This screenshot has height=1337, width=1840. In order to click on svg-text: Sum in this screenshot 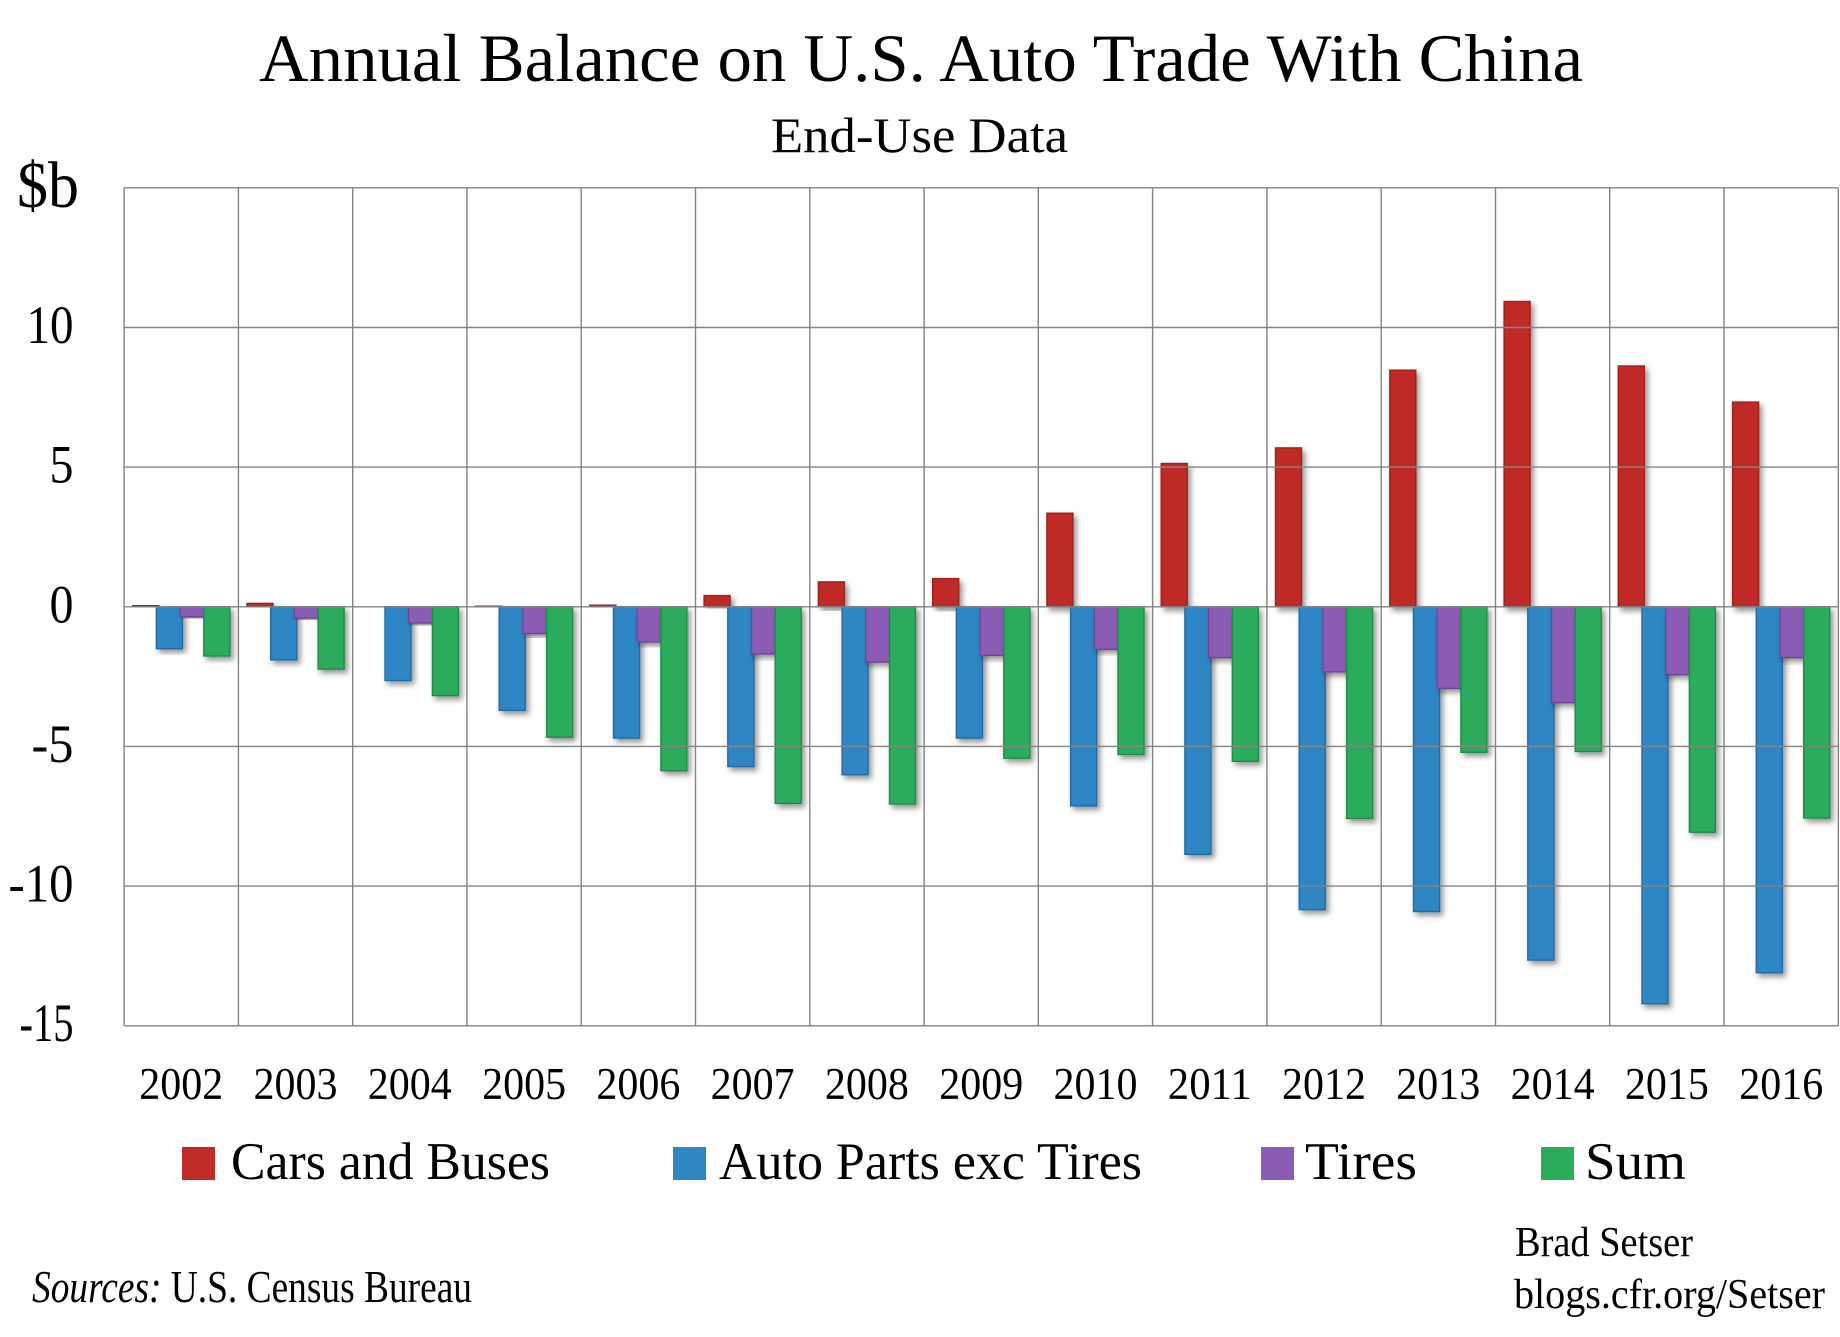, I will do `click(1635, 1162)`.